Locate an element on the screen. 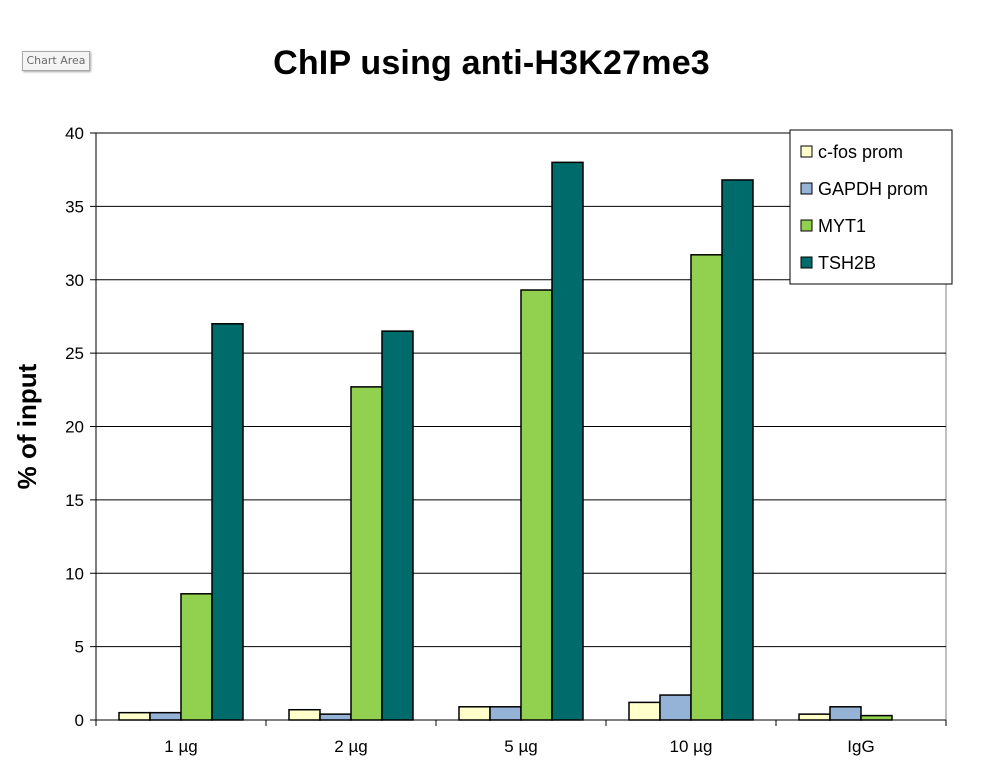 This screenshot has height=784, width=983. chart-area-tooltip: Chart Area is located at coordinates (56, 61).